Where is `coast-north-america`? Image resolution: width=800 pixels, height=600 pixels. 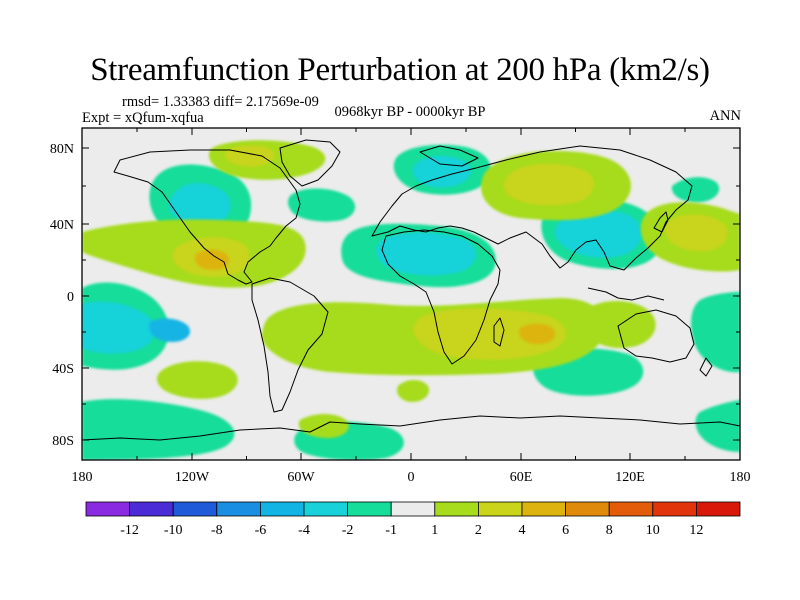
coast-north-america is located at coordinates (207, 217).